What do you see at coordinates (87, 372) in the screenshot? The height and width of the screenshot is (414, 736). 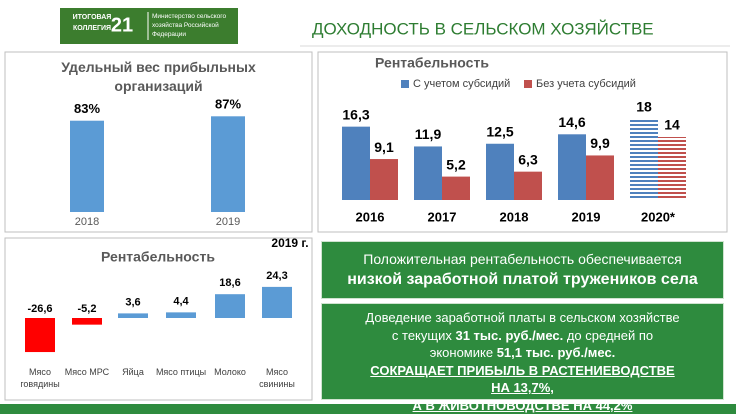 I see `x-tick-label: Мясо МРС` at bounding box center [87, 372].